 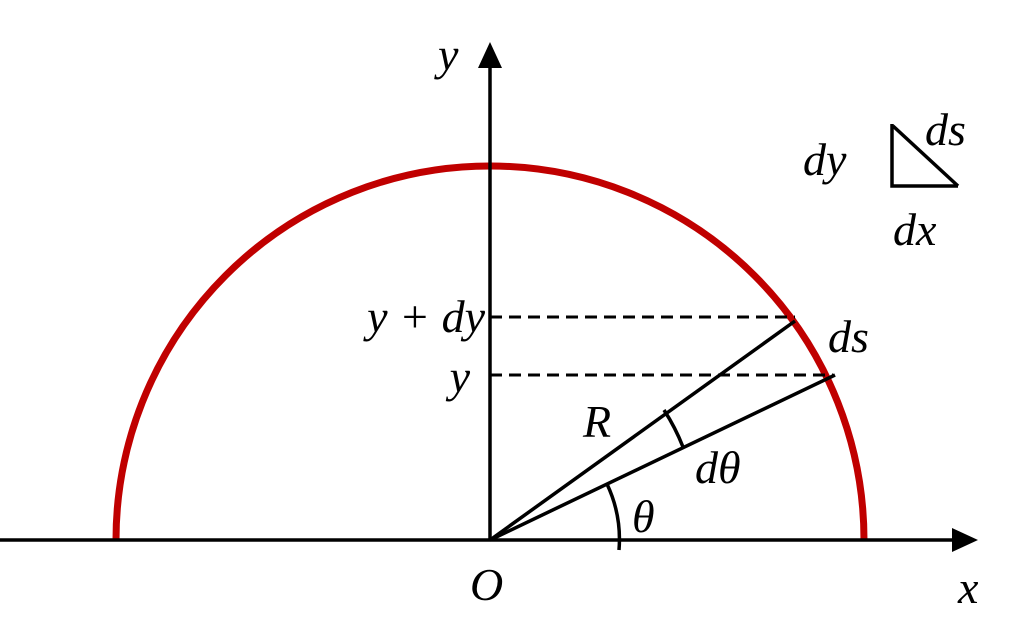 What do you see at coordinates (486, 584) in the screenshot?
I see `origin-label: O` at bounding box center [486, 584].